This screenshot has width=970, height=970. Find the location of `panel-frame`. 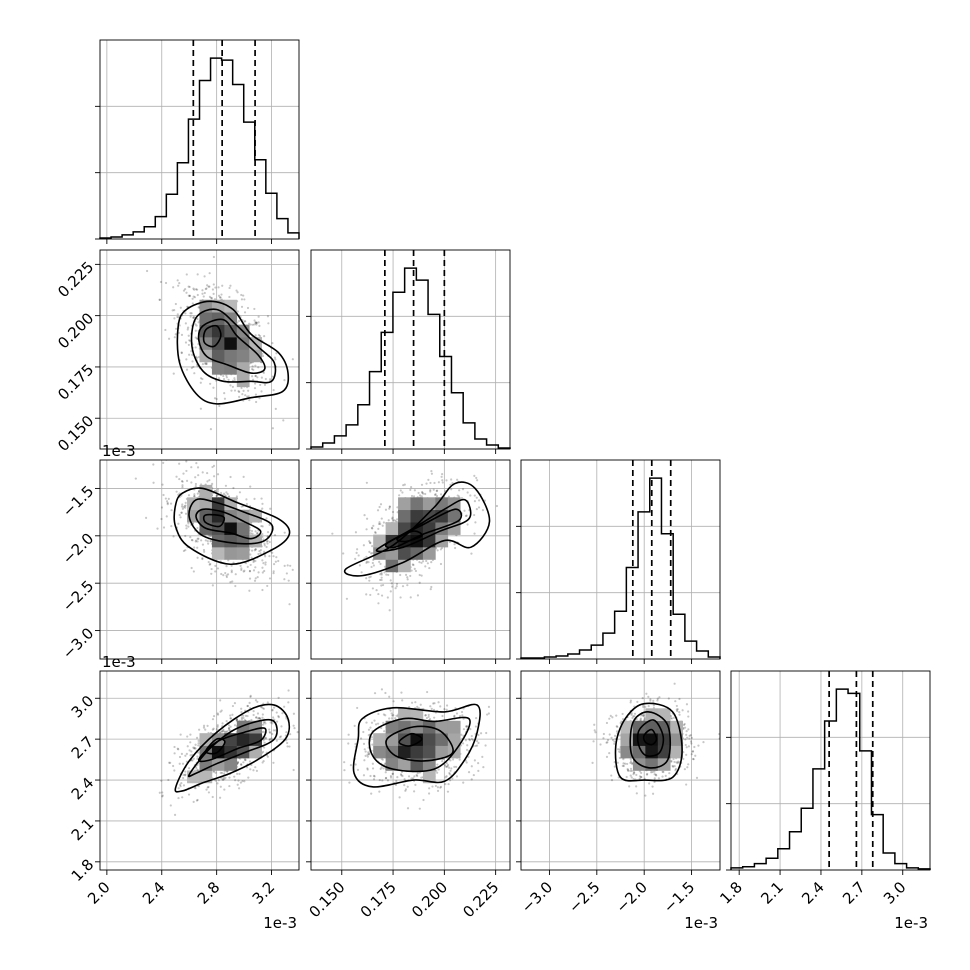

panel-frame is located at coordinates (410, 770).